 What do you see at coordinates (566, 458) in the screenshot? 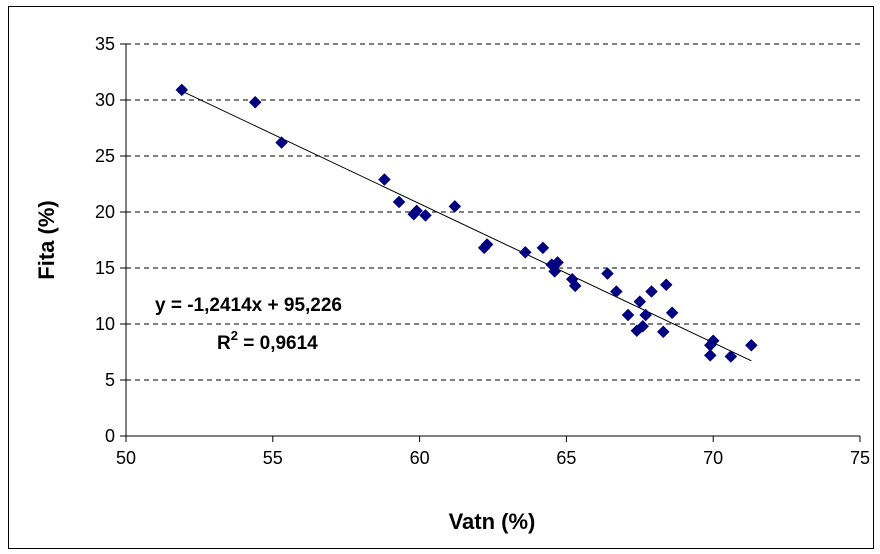
I see `x-tick-label-65: 65` at bounding box center [566, 458].